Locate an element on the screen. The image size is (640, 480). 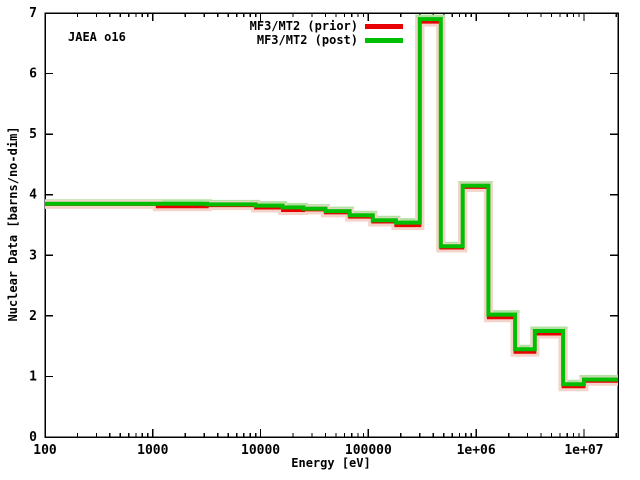
x-tick-label: 1e+06 is located at coordinates (476, 450).